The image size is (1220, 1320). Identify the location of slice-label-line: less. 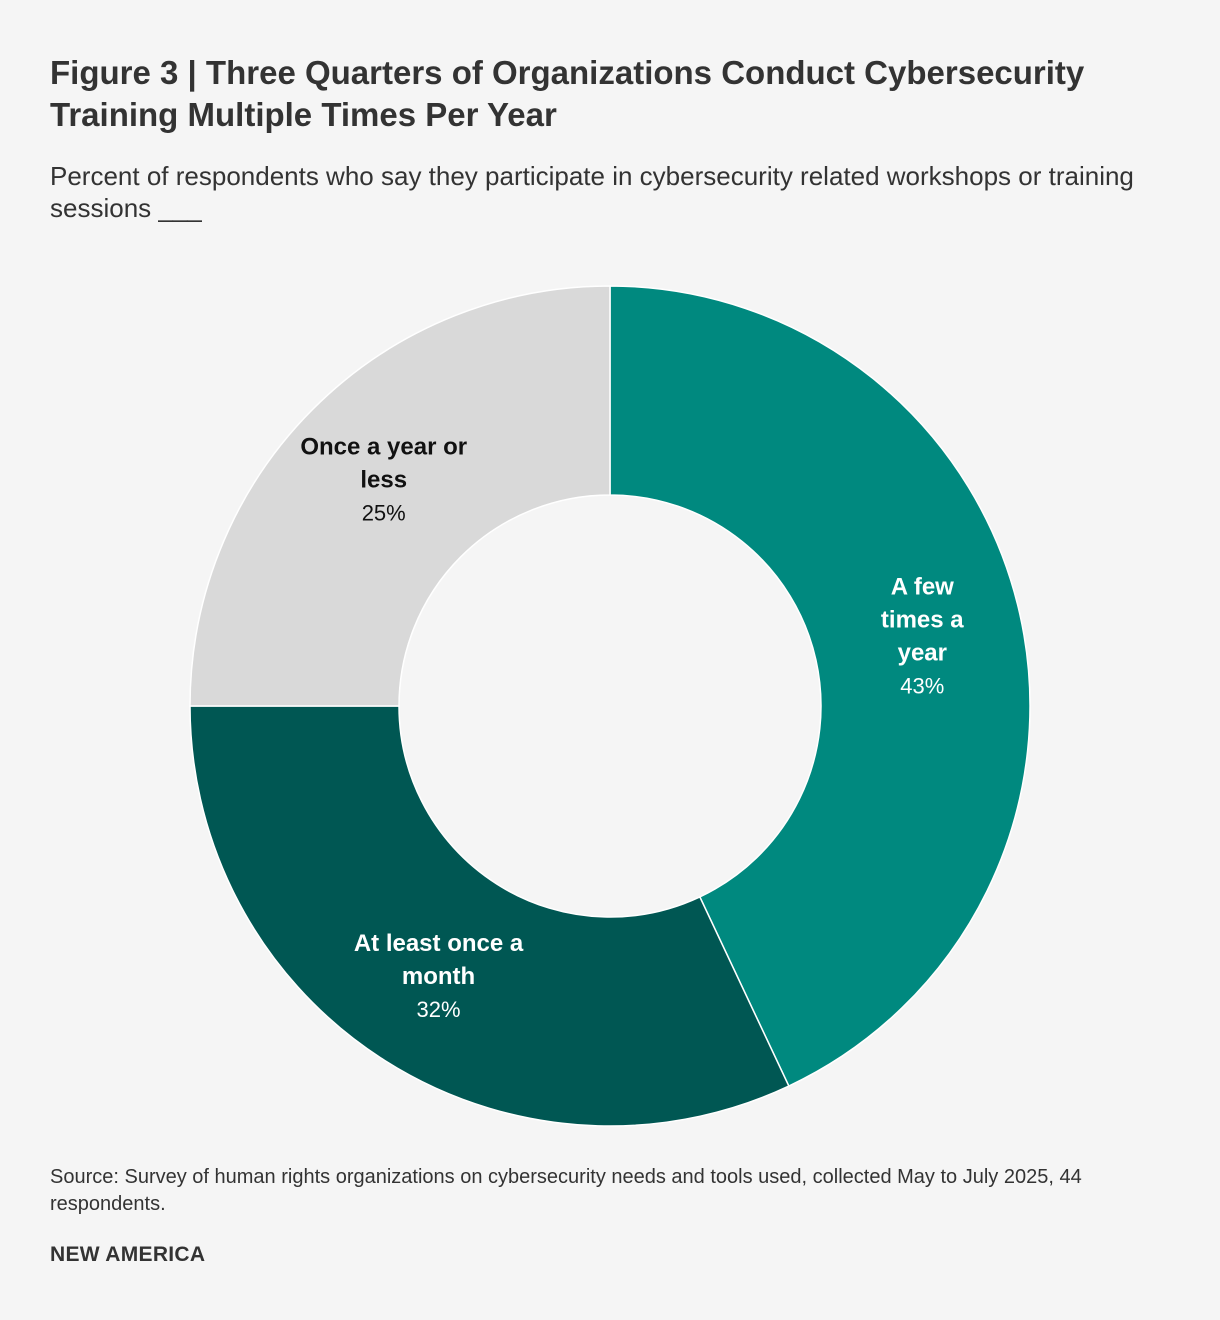
(383, 480).